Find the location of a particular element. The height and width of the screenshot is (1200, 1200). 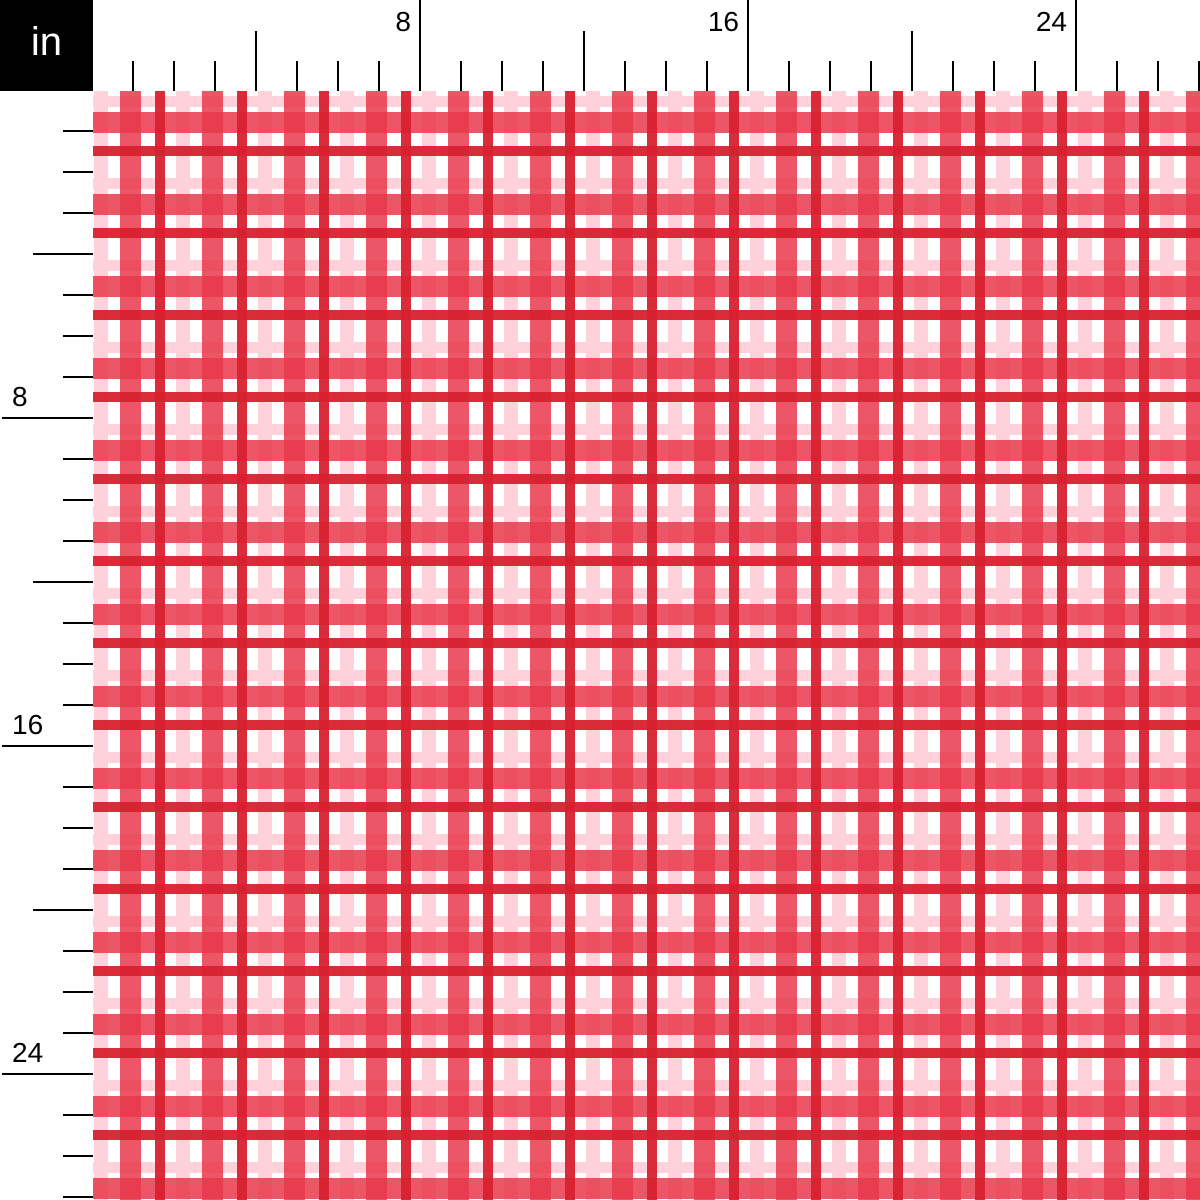

unit-label: in is located at coordinates (46, 45).